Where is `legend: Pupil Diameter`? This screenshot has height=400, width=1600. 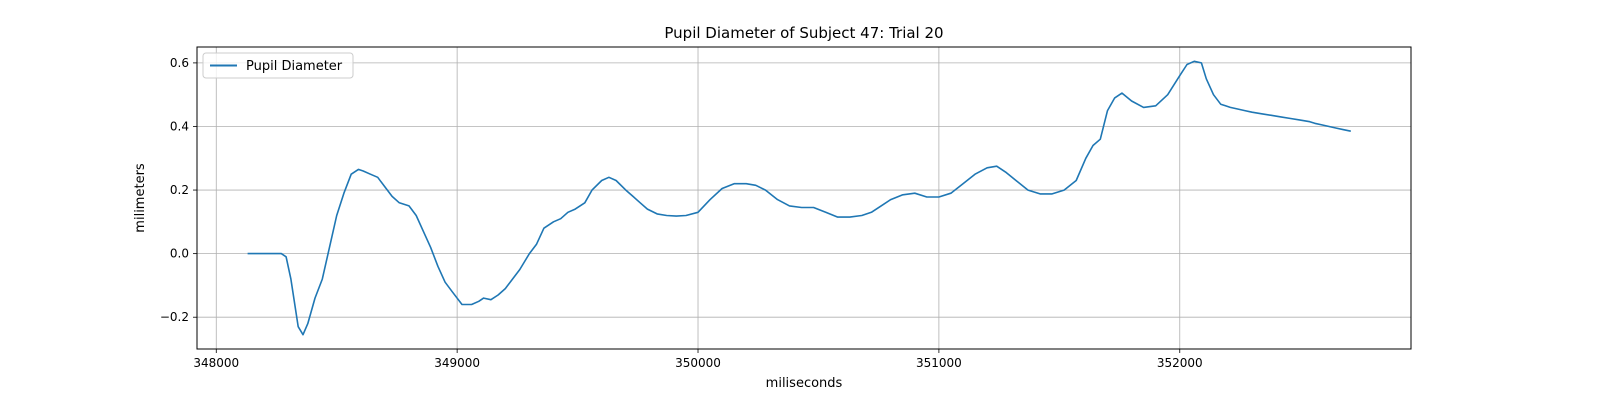 legend: Pupil Diameter is located at coordinates (278, 65).